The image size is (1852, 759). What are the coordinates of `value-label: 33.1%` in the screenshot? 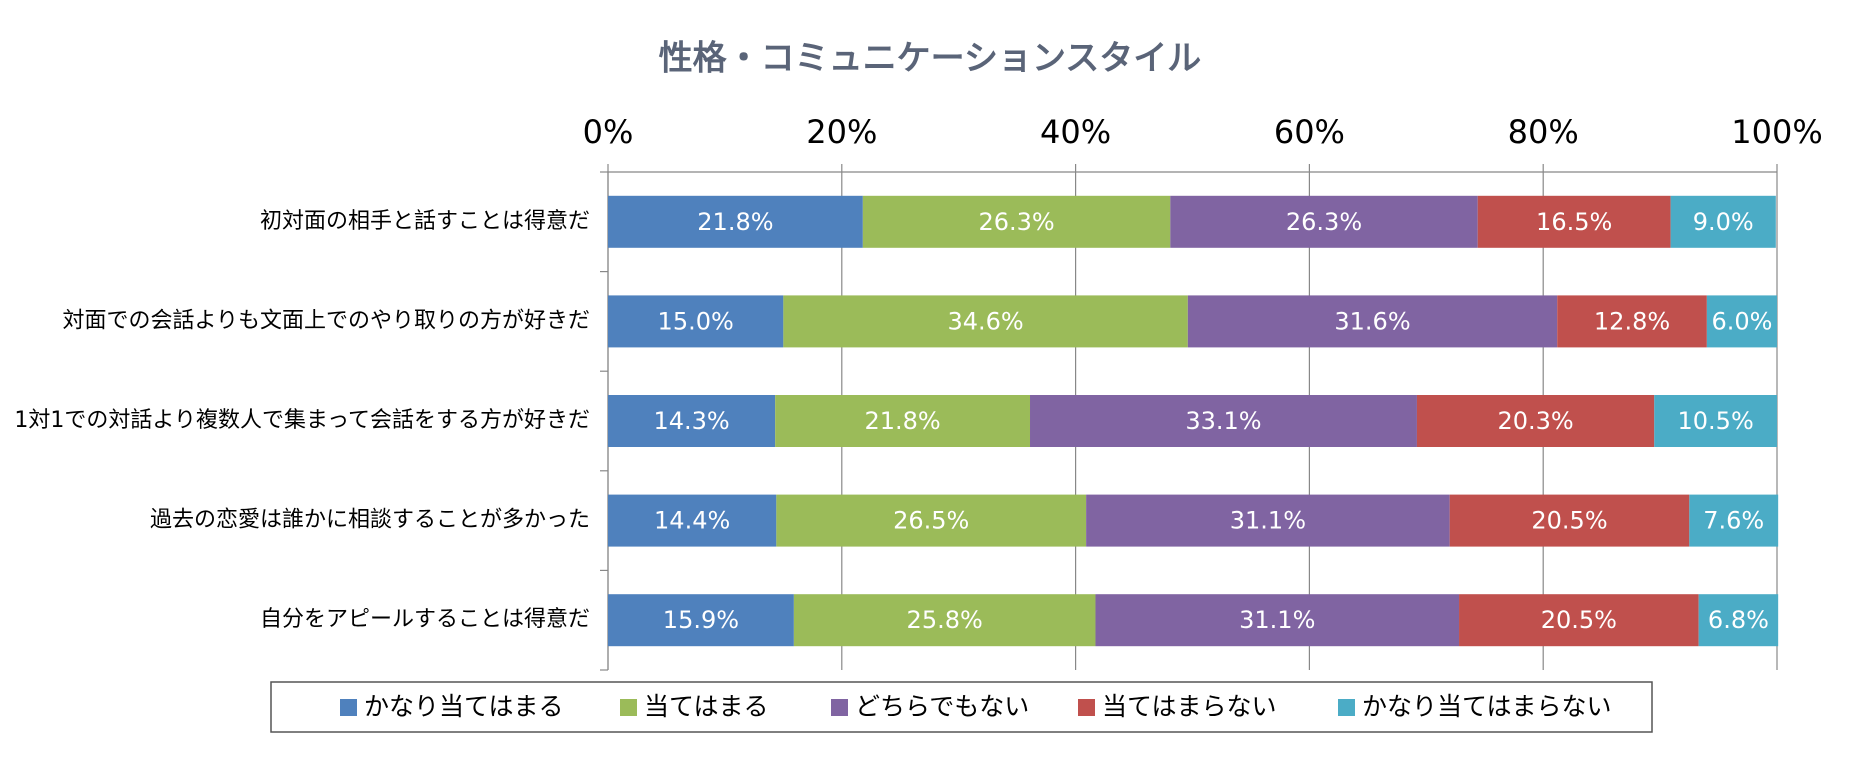 It's located at (1223, 421).